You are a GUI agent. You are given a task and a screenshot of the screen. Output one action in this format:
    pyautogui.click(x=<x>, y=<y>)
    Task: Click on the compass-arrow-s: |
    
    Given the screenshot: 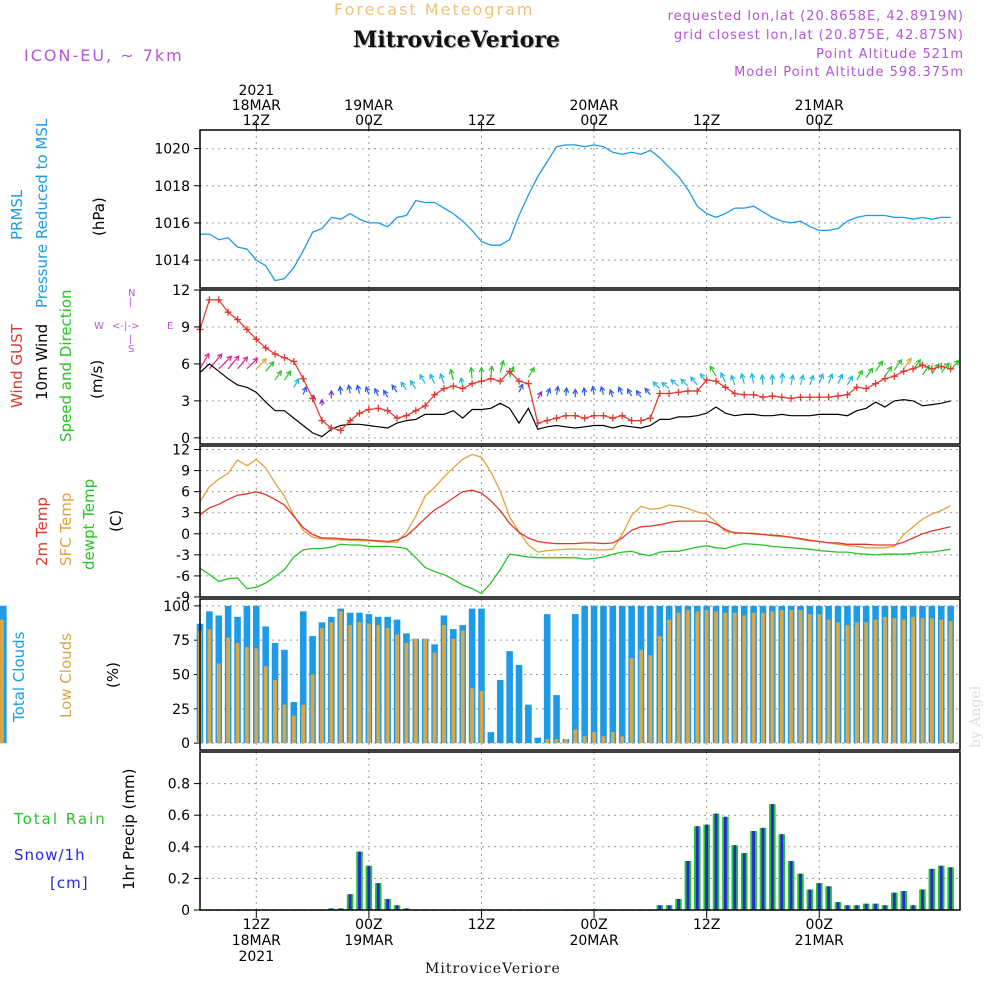 What is the action you would take?
    pyautogui.click(x=131, y=339)
    